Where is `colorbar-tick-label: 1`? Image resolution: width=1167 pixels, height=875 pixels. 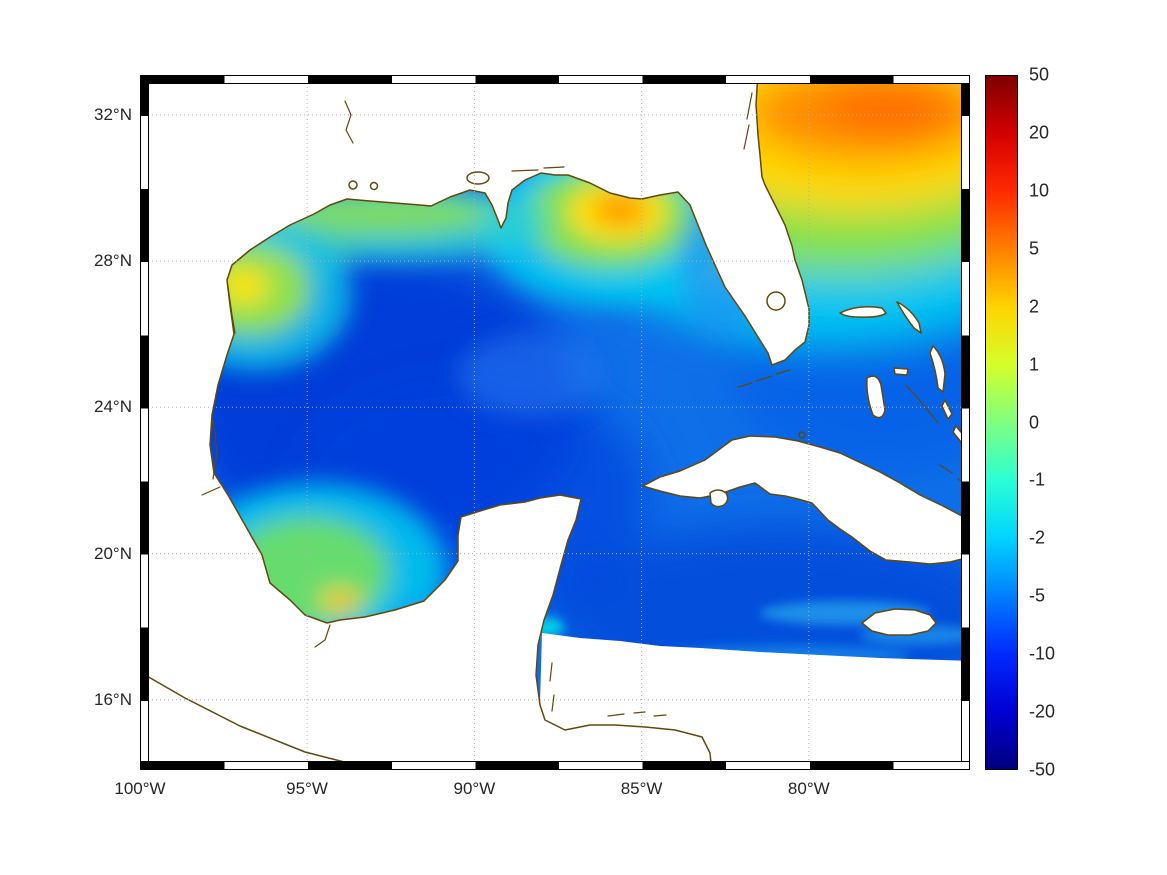 colorbar-tick-label: 1 is located at coordinates (1034, 364).